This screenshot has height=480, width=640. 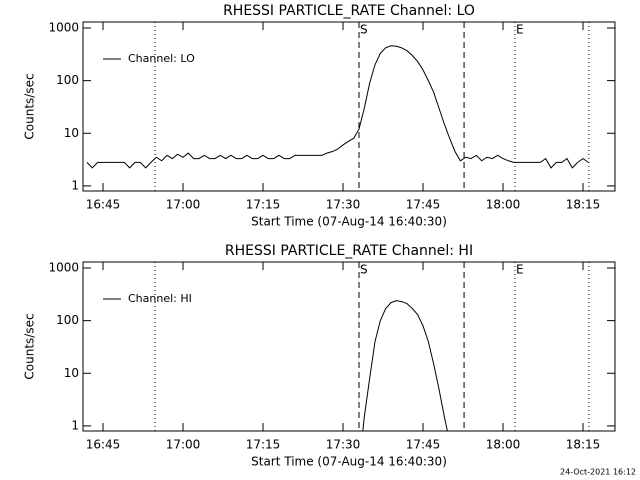 What do you see at coordinates (405, 365) in the screenshot?
I see `data-line` at bounding box center [405, 365].